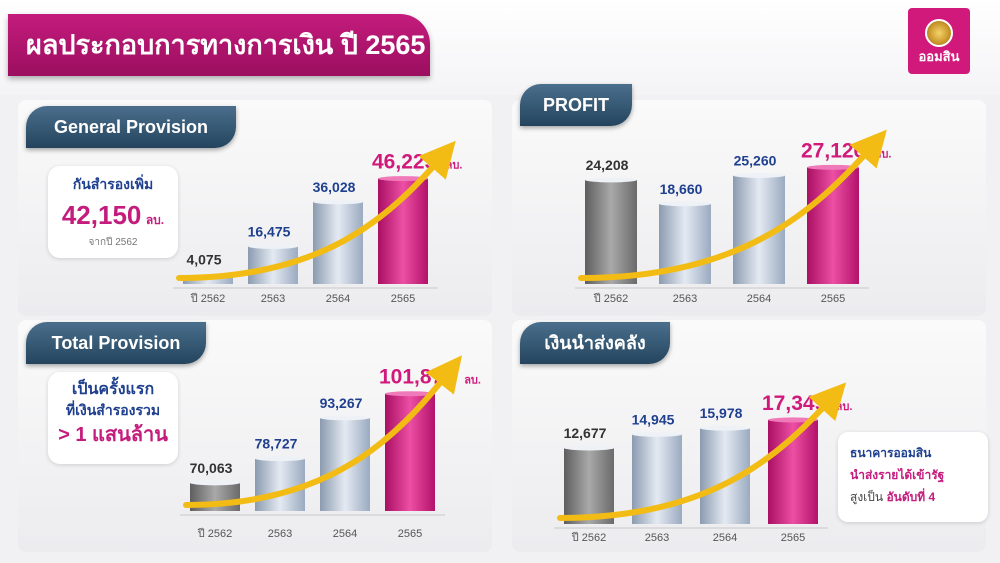 This screenshot has width=1000, height=563. I want to click on gsb-logo: ออมสิน, so click(939, 41).